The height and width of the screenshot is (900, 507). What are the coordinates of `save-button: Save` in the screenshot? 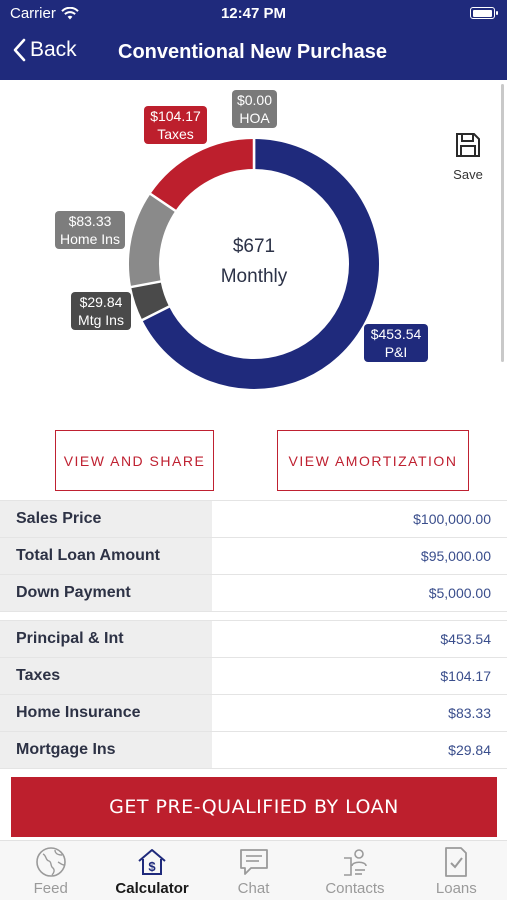 It's located at (468, 157).